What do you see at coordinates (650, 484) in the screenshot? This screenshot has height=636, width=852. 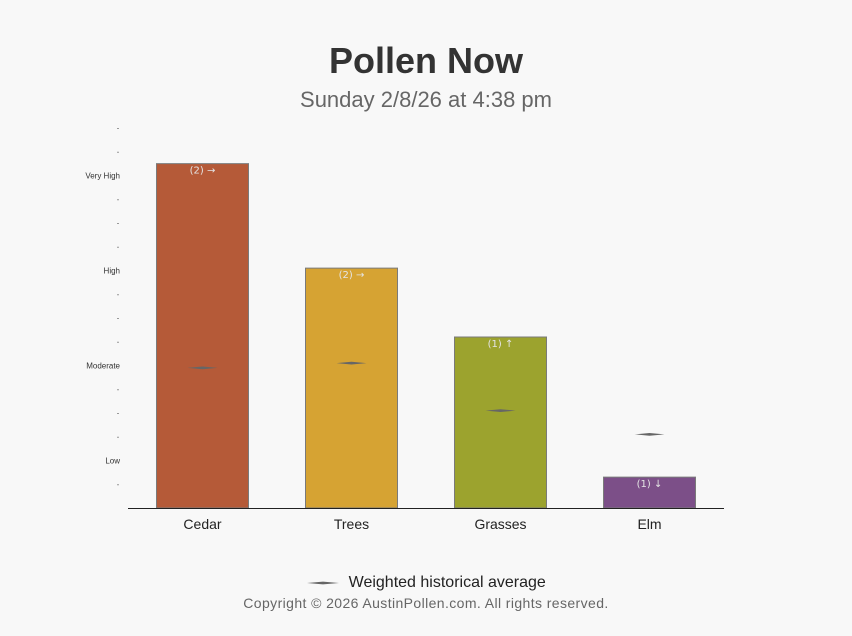 I see `bar-annotation: (1) ↓` at bounding box center [650, 484].